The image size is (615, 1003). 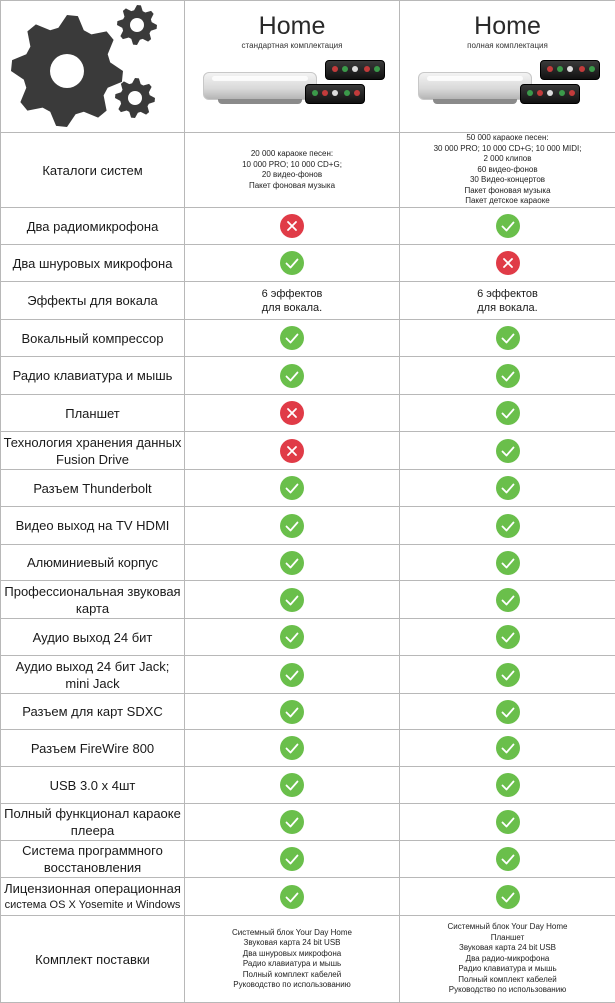 What do you see at coordinates (507, 201) in the screenshot?
I see `value-line: Пакет детское караоке` at bounding box center [507, 201].